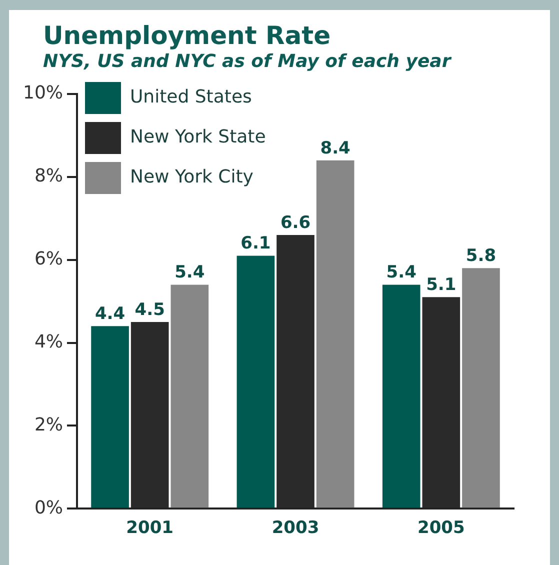 Image resolution: width=559 pixels, height=565 pixels. Describe the element at coordinates (295, 222) in the screenshot. I see `data-label: 6.6` at that location.